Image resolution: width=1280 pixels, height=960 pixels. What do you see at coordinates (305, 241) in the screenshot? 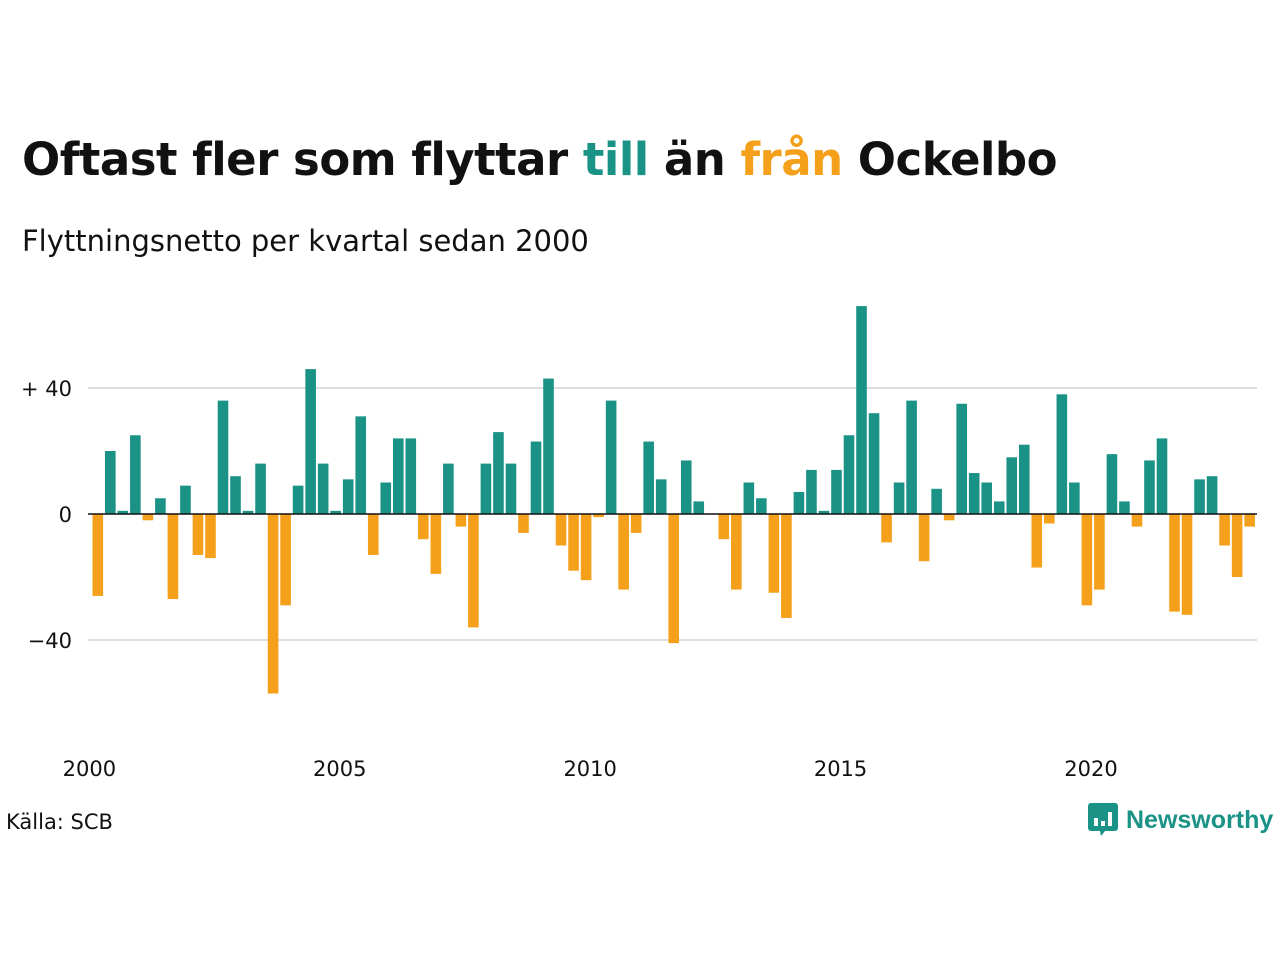
I see `chart-subtitle: Flyttningsnetto per kvartal sedan 2000` at bounding box center [305, 241].